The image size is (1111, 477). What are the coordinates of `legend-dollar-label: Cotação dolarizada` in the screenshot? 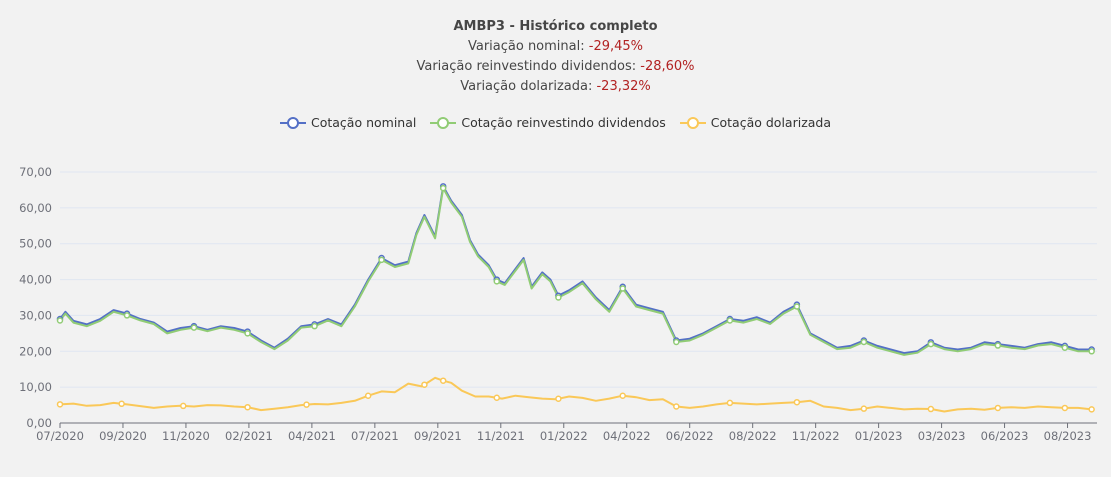 It's located at (771, 122).